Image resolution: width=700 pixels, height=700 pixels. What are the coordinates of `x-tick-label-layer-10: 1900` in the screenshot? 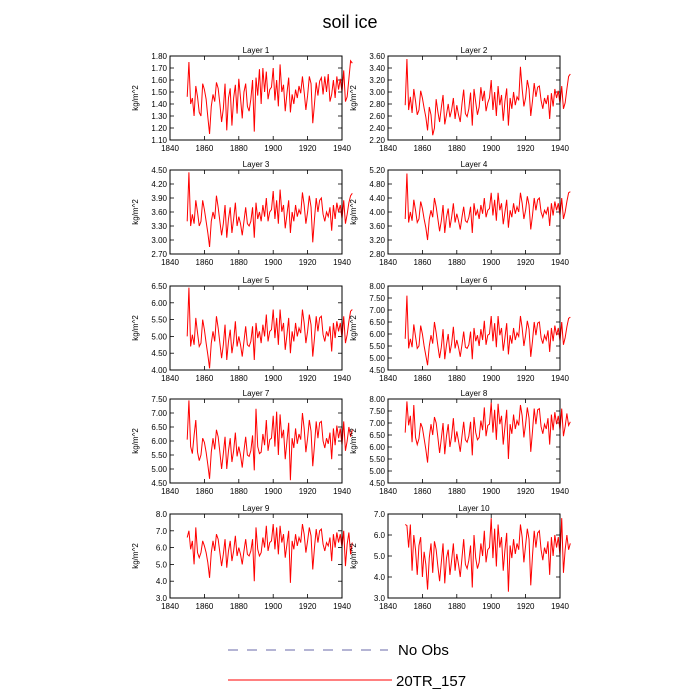 It's located at (491, 606).